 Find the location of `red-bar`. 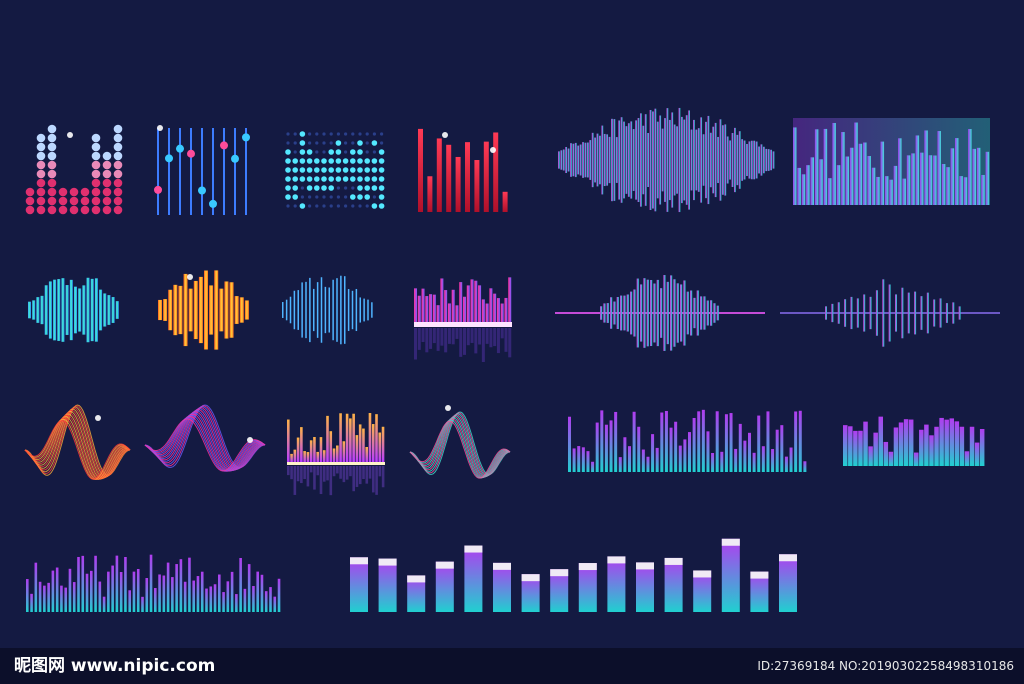

red-bar is located at coordinates (420, 170).